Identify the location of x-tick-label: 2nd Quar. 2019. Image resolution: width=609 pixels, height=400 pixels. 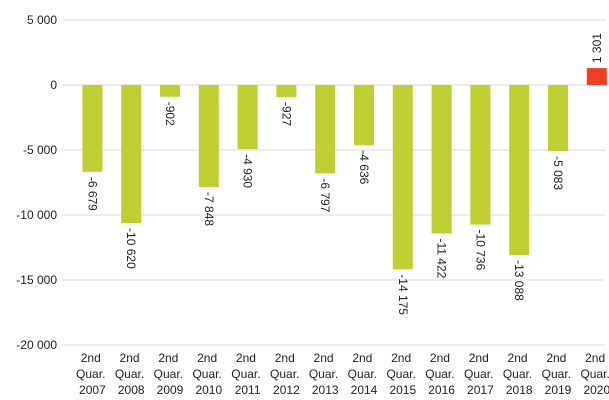
(558, 374).